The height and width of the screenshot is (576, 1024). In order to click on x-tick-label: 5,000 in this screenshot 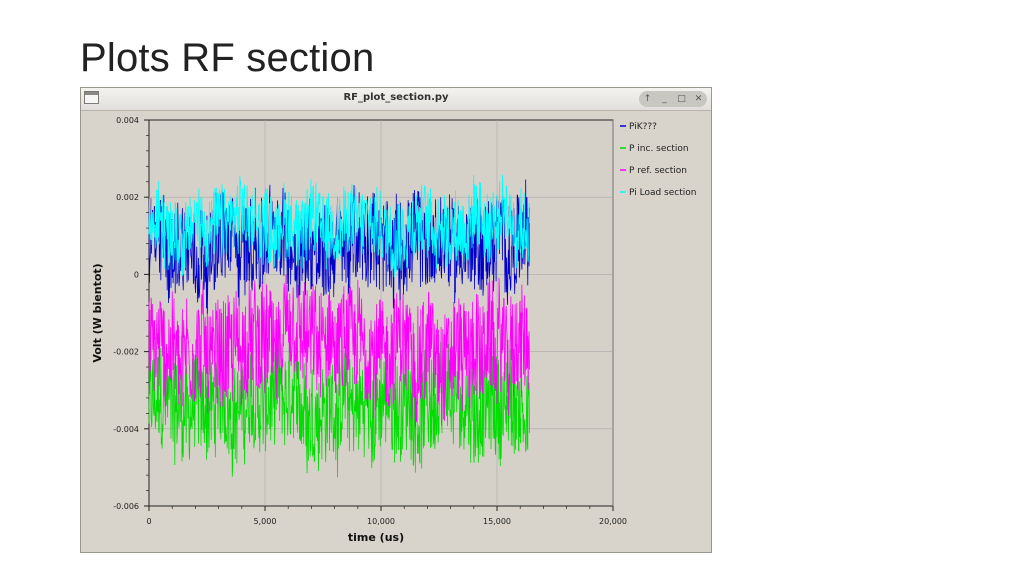, I will do `click(265, 521)`.